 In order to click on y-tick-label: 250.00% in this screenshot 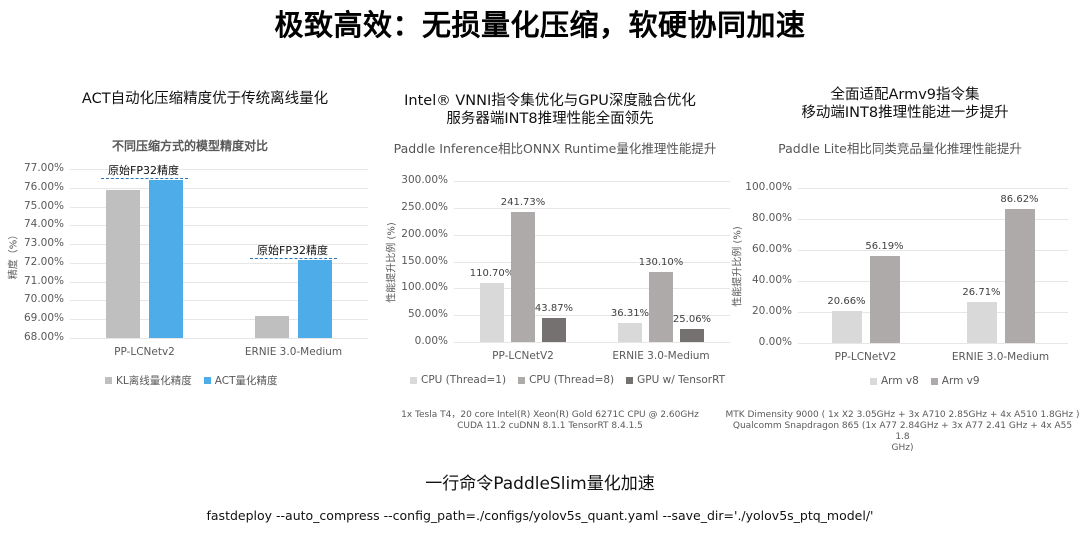, I will do `click(424, 206)`.